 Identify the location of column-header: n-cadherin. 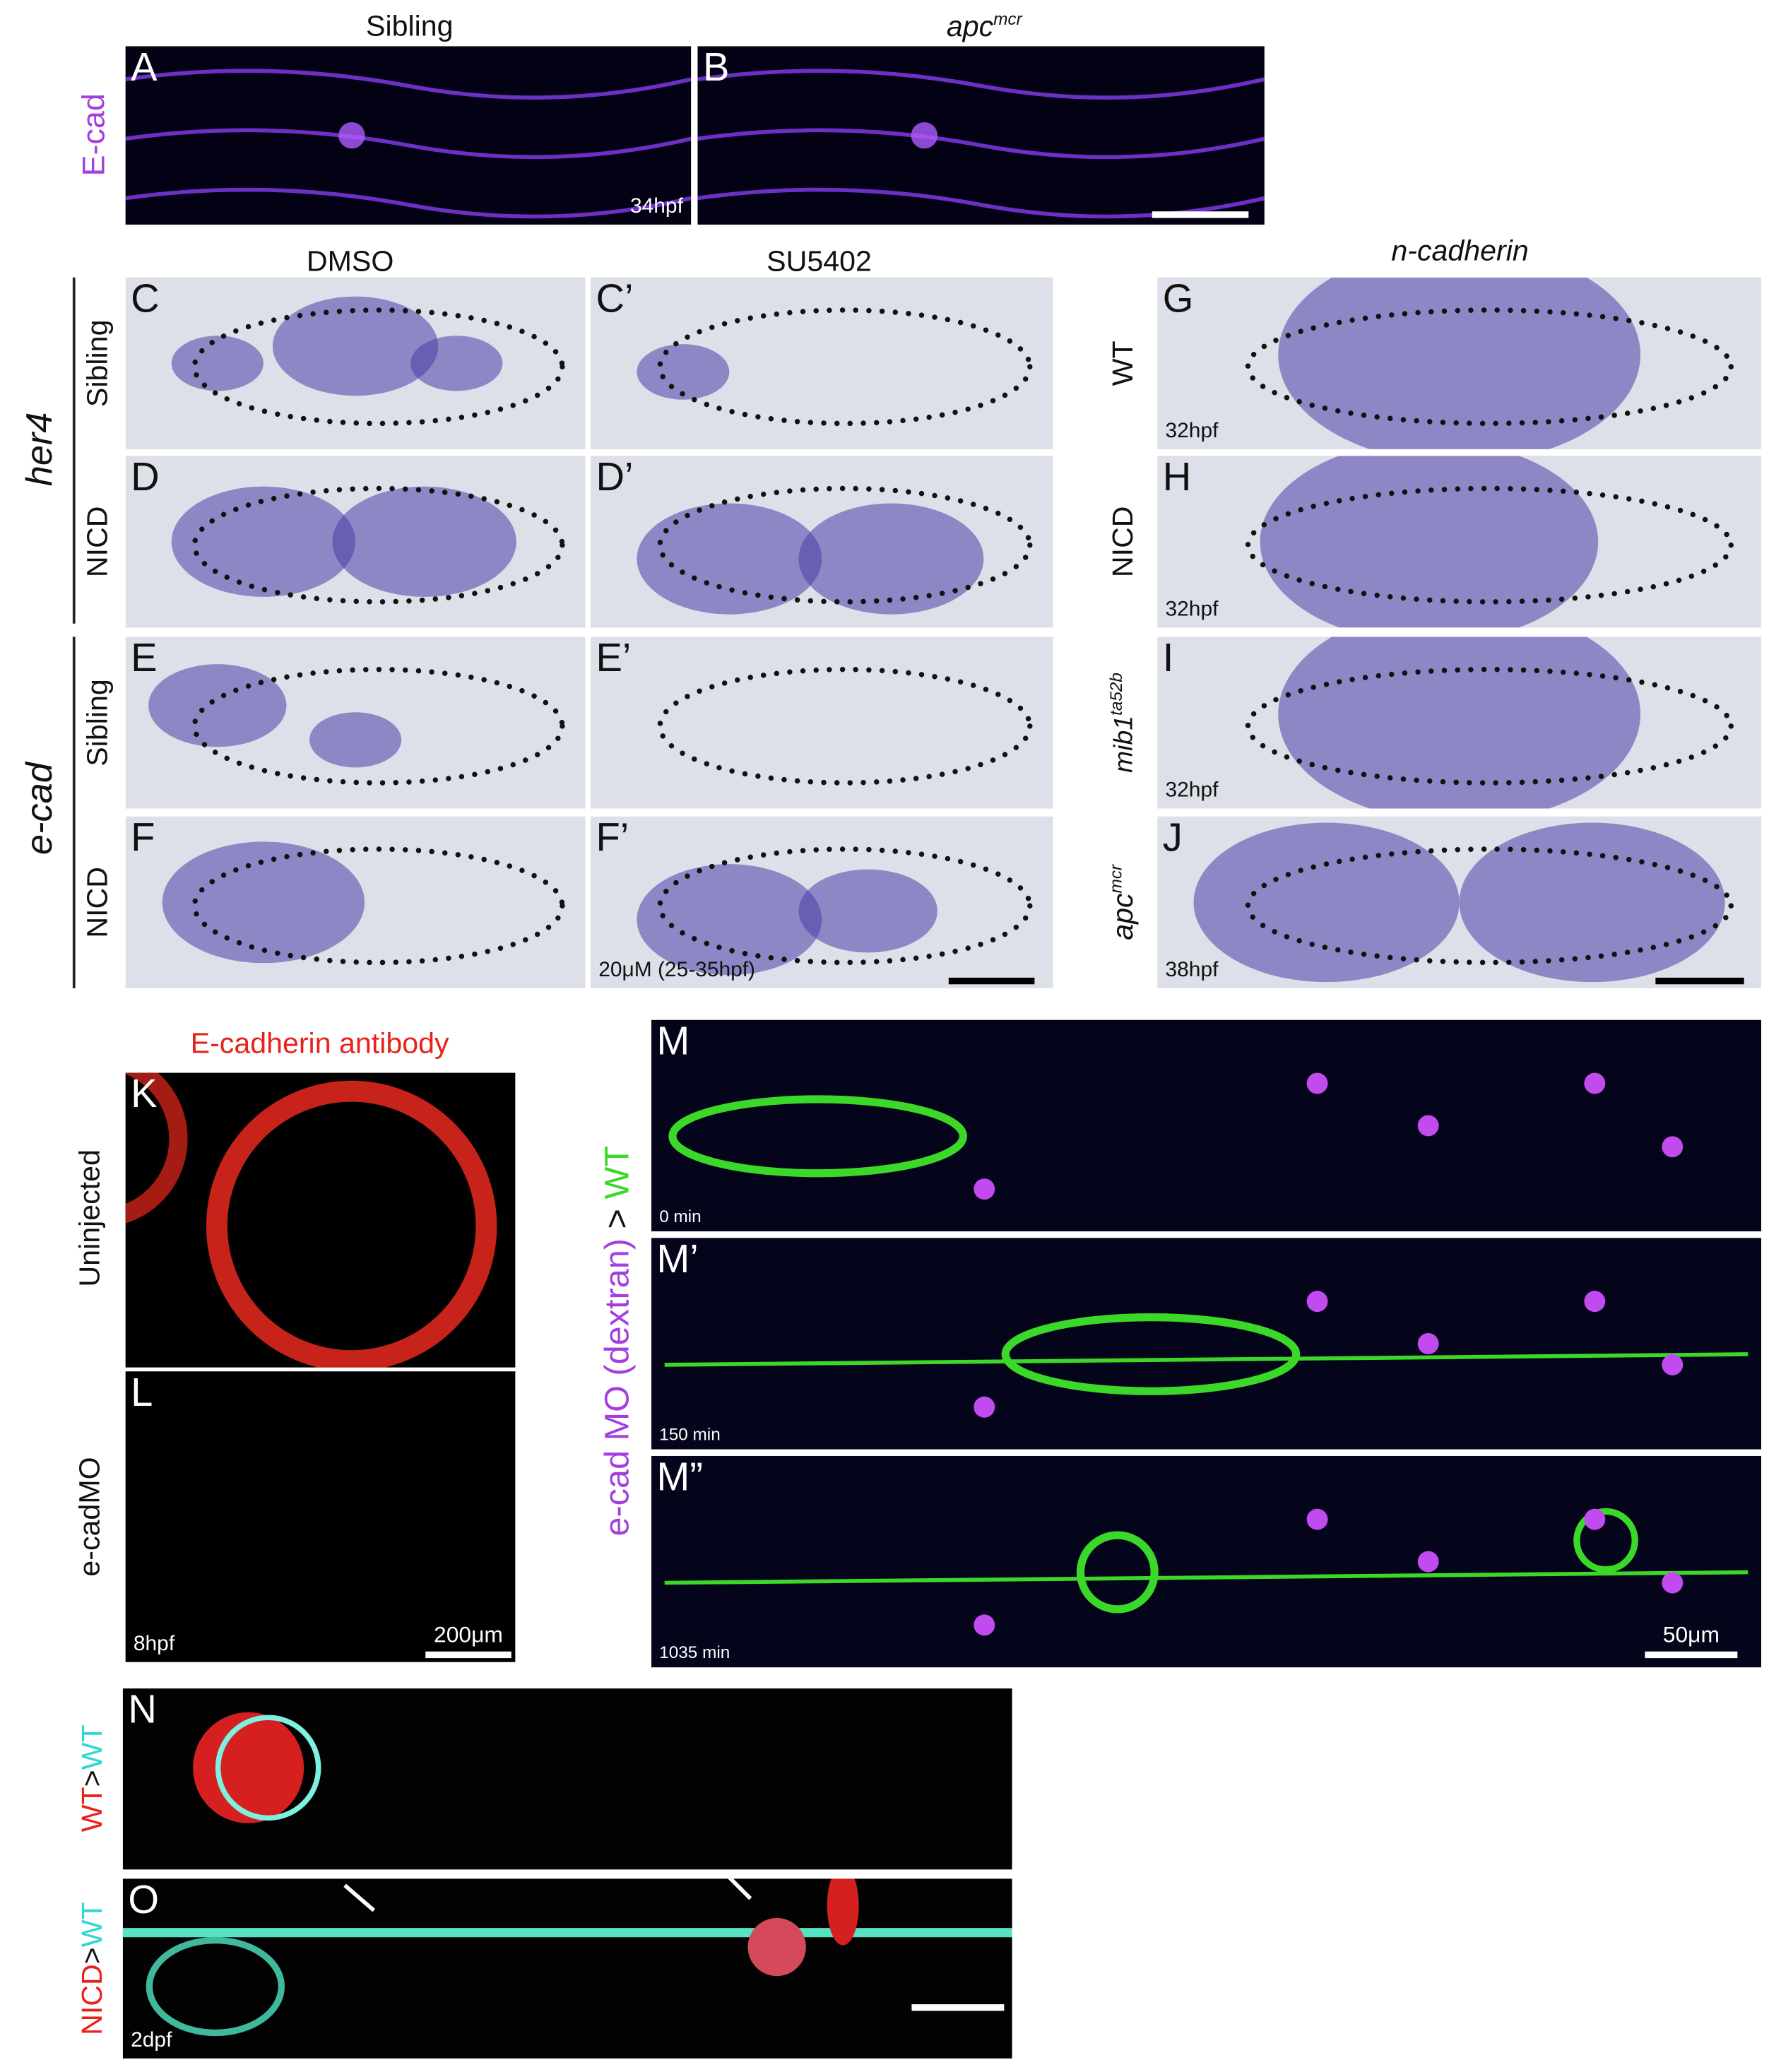
(1460, 250).